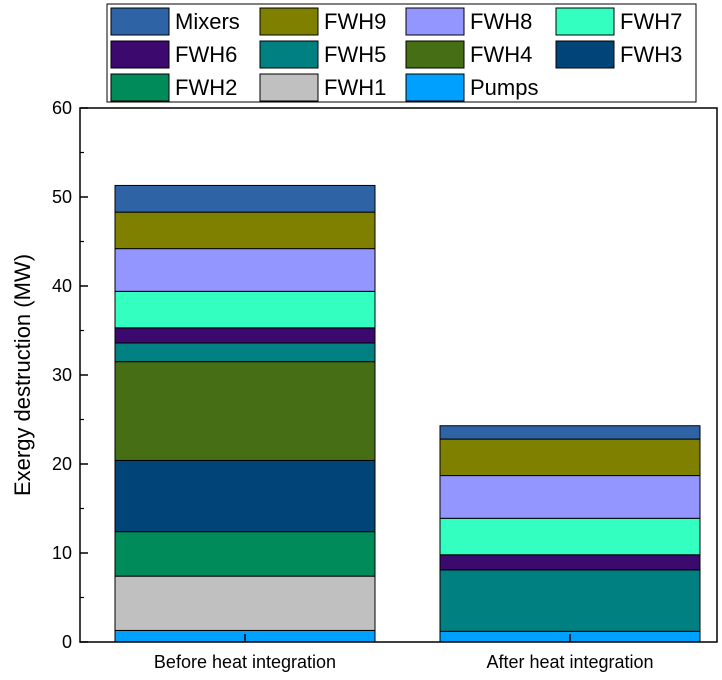  I want to click on legend-label-fwh7: FWH7, so click(651, 21).